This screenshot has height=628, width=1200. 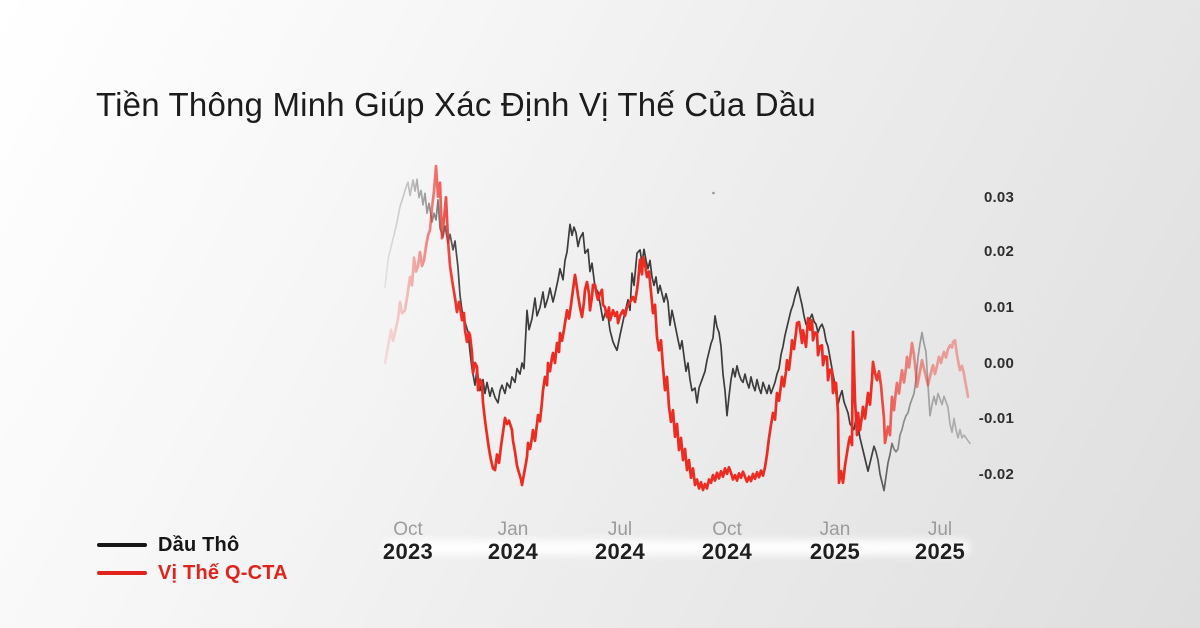 I want to click on x-tick-jul-2025: Jul 2025, so click(x=940, y=541).